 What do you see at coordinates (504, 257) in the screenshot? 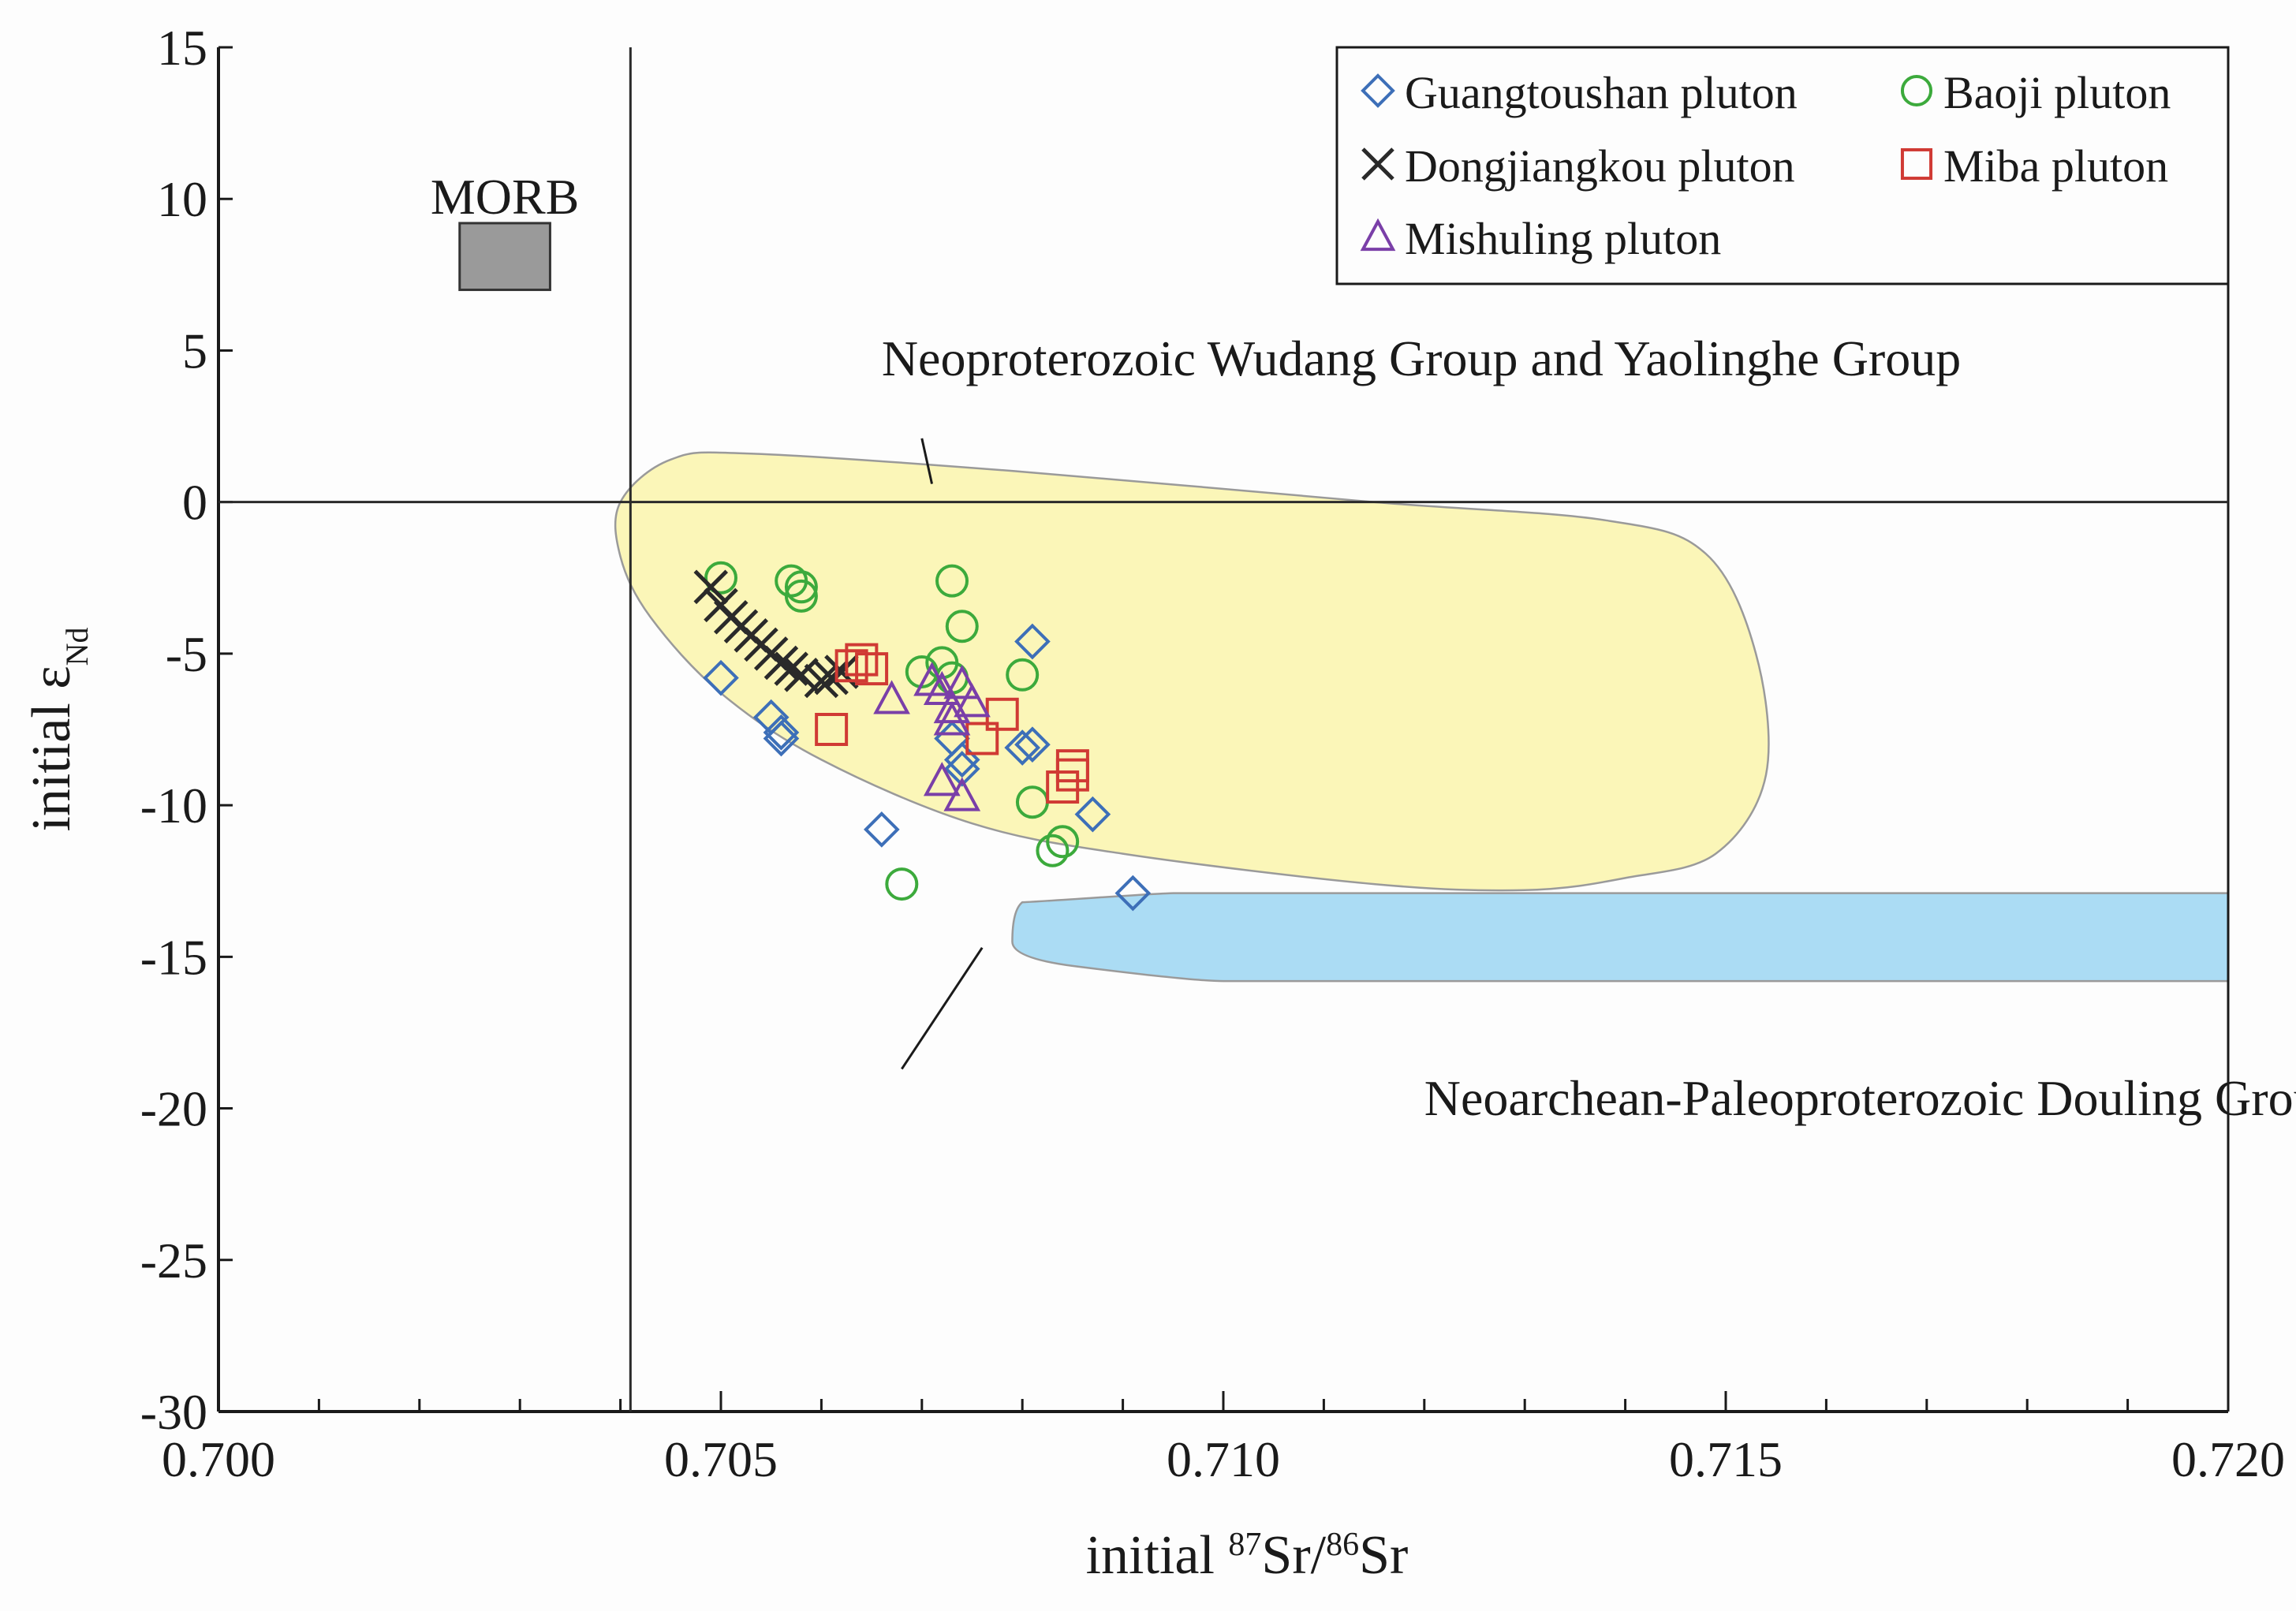
I see `morb-box` at bounding box center [504, 257].